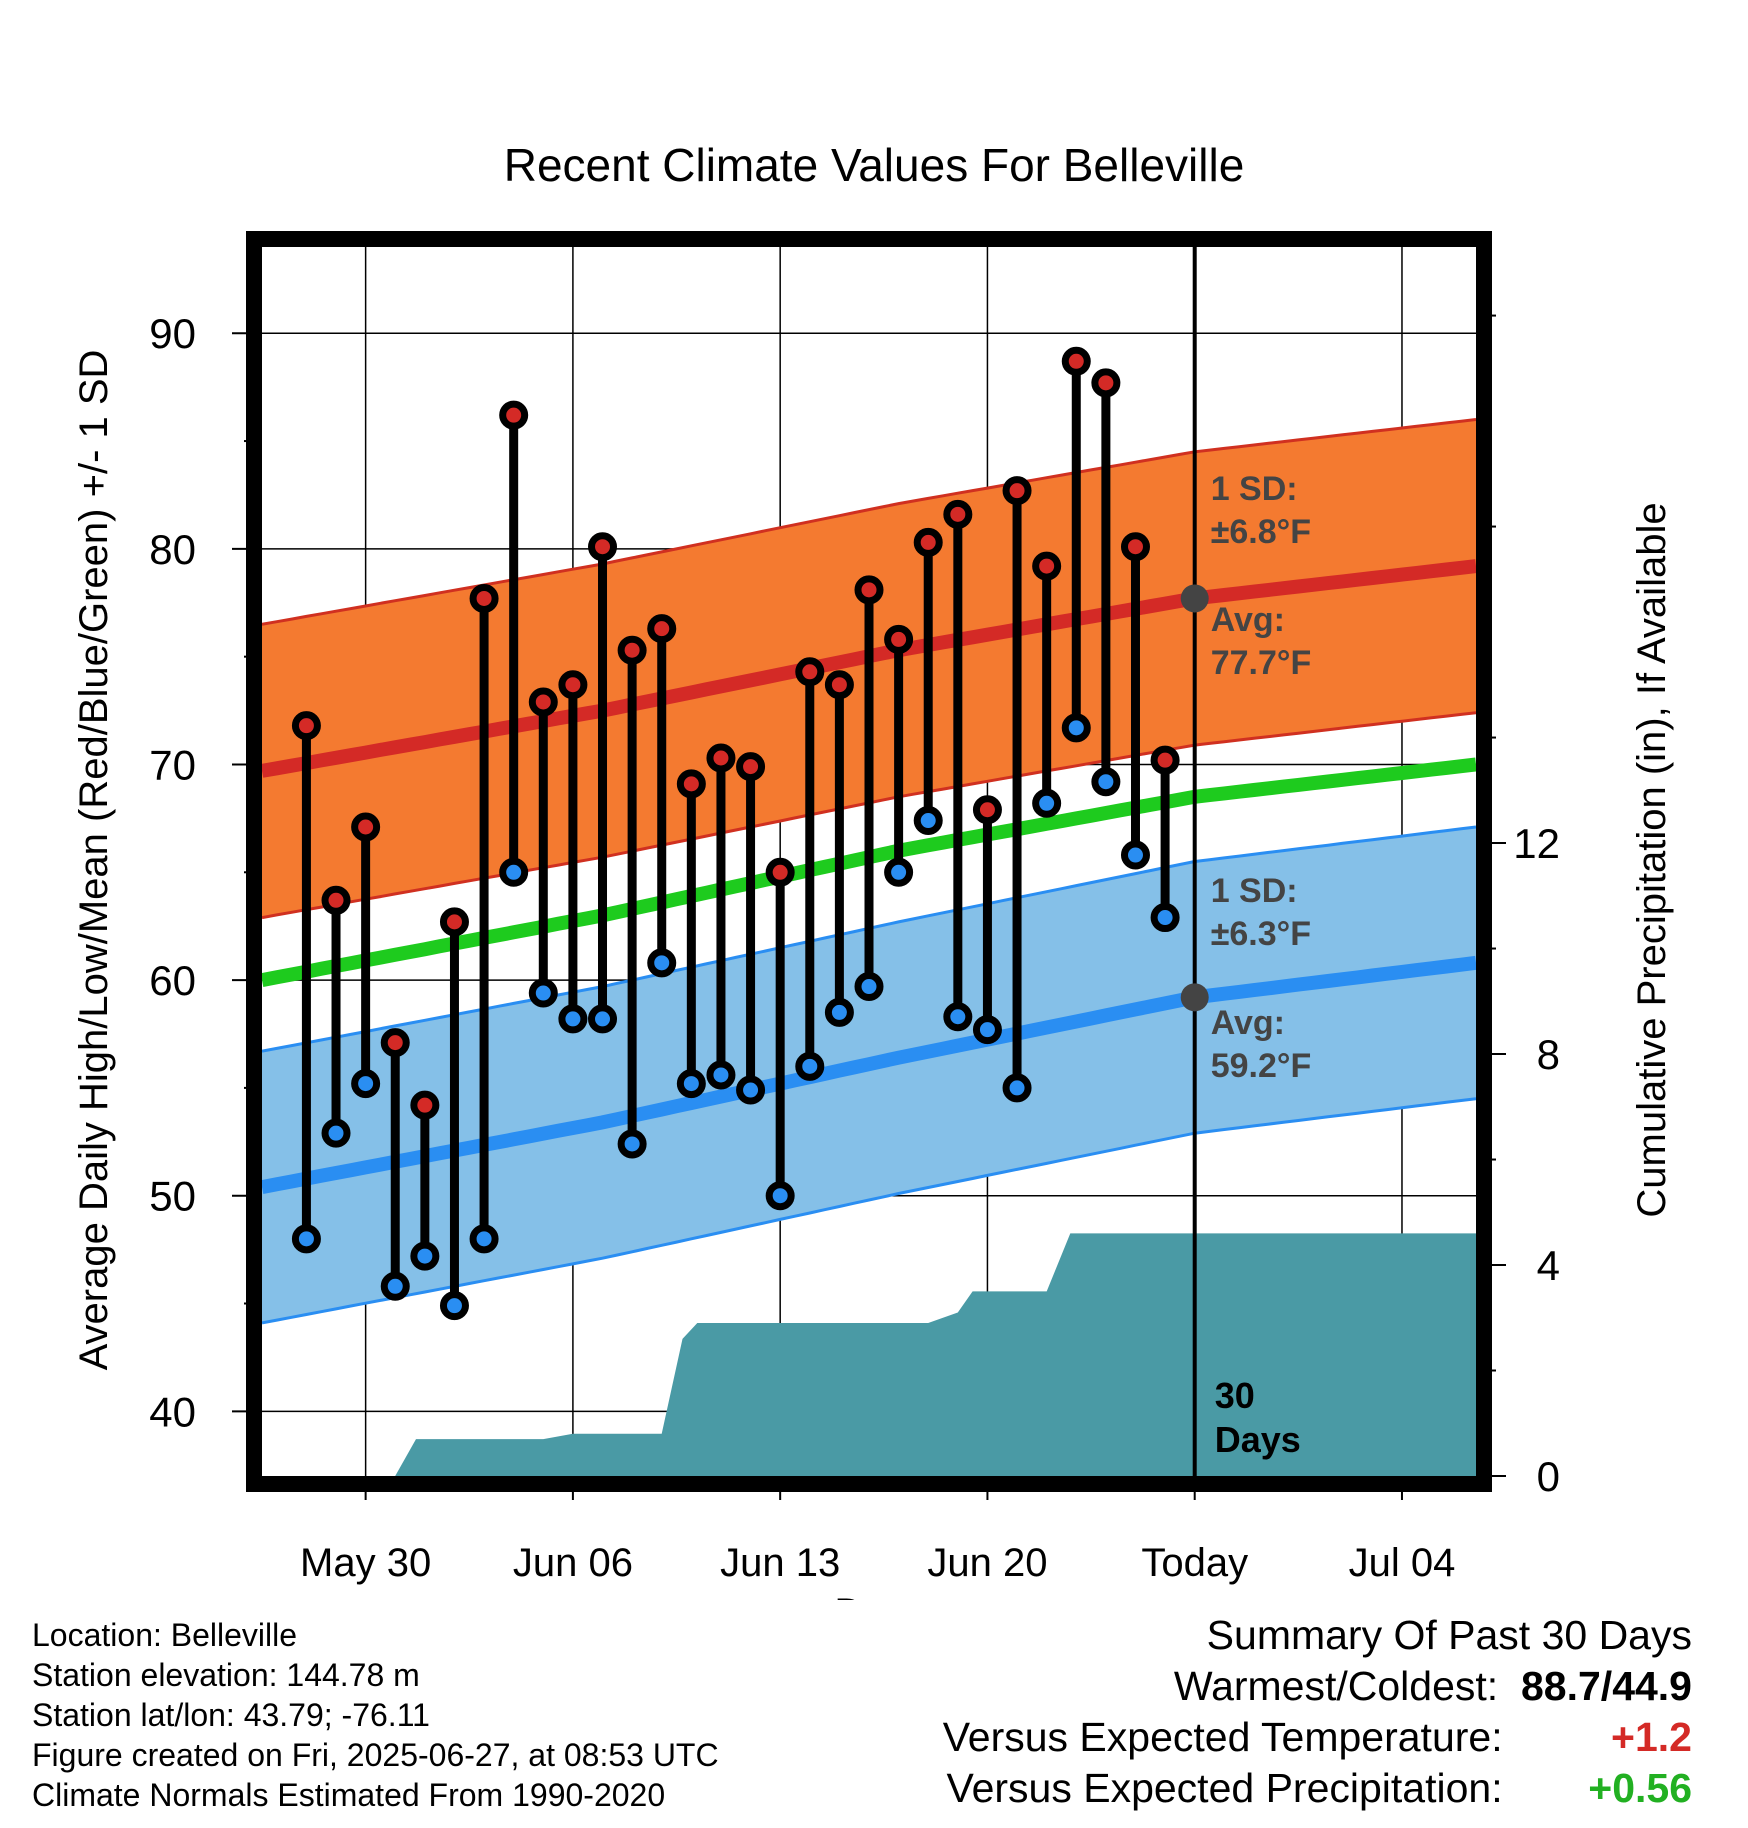  I want to click on low-sd-label: 1 SD:, so click(1254, 891).